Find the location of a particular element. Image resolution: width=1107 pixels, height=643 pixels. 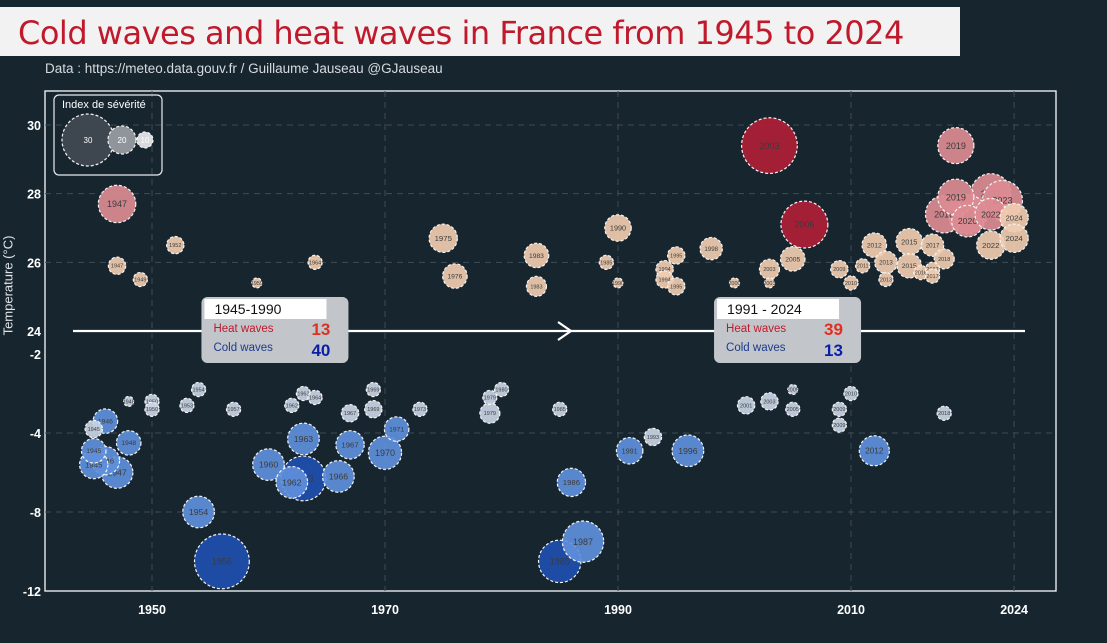

bubble-year-label: 1954 is located at coordinates (198, 512).